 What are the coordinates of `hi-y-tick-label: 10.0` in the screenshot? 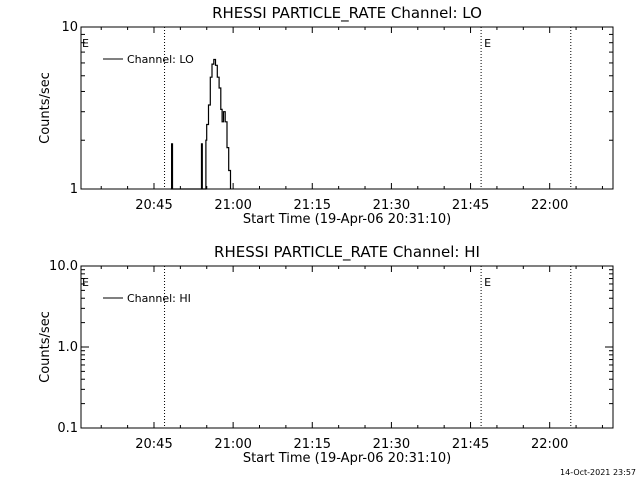 It's located at (63, 266).